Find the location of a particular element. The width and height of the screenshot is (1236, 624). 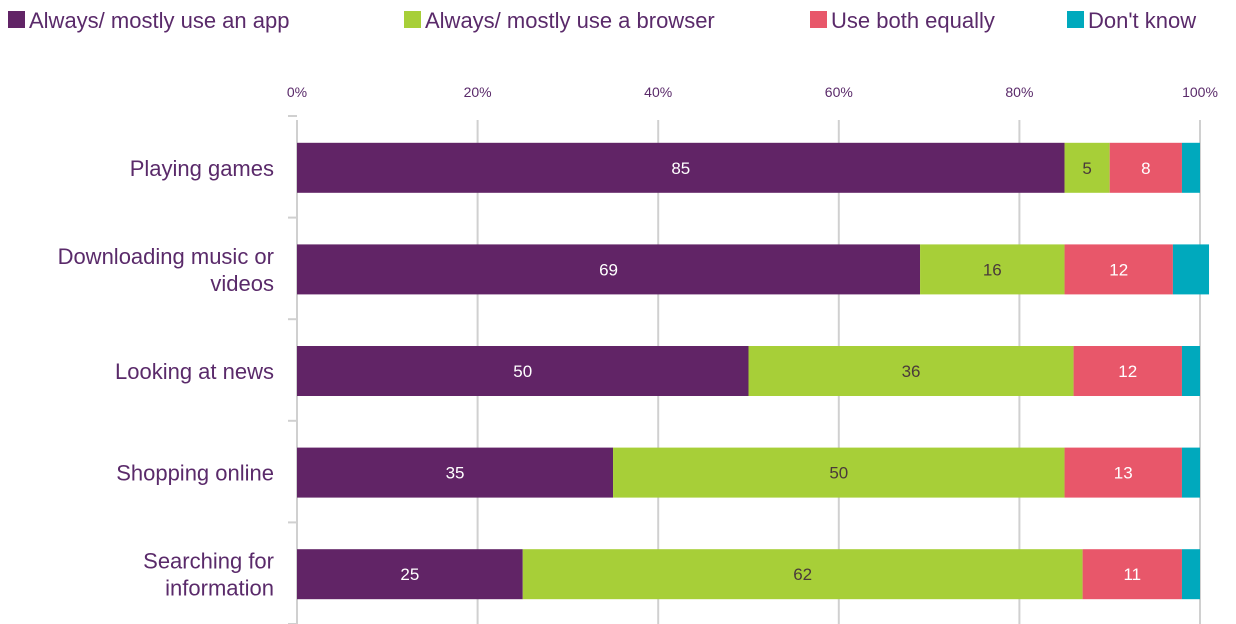

bar-row: 35 50 13 is located at coordinates (748, 472).